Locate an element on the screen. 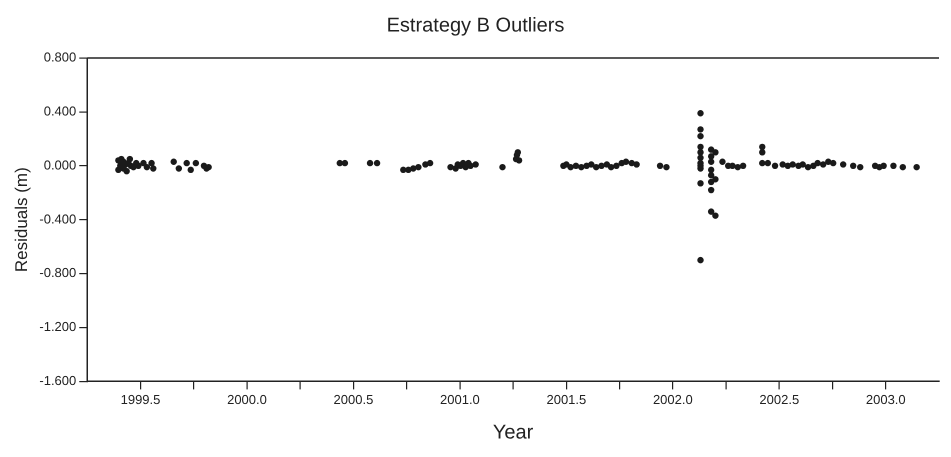 The image size is (951, 457). y-tick-label: -0.400 is located at coordinates (57, 218).